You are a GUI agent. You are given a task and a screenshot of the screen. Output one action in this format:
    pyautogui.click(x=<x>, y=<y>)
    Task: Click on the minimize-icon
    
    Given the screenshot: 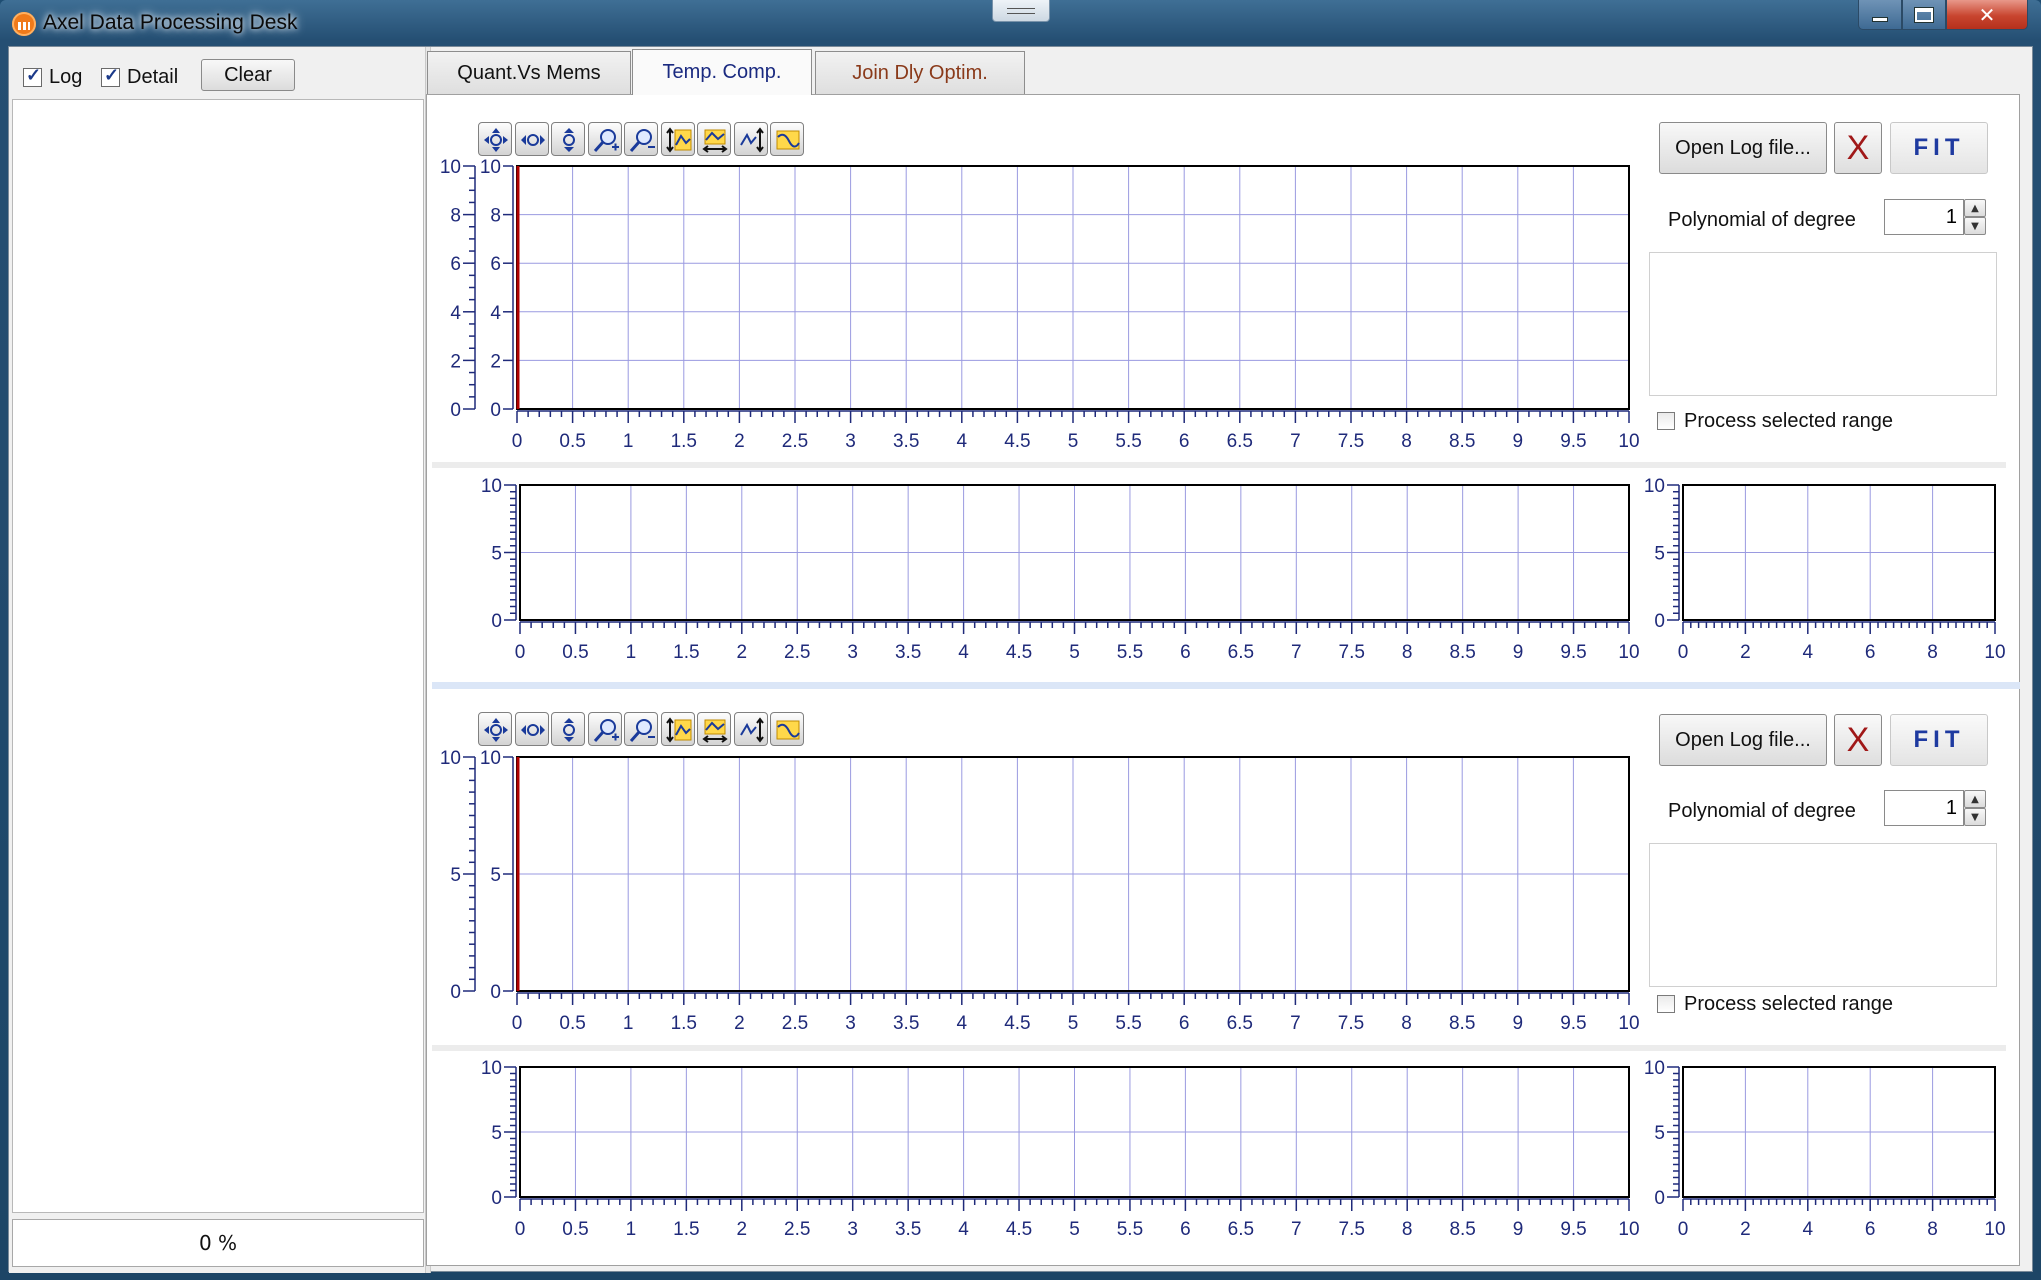 What is the action you would take?
    pyautogui.click(x=1880, y=19)
    